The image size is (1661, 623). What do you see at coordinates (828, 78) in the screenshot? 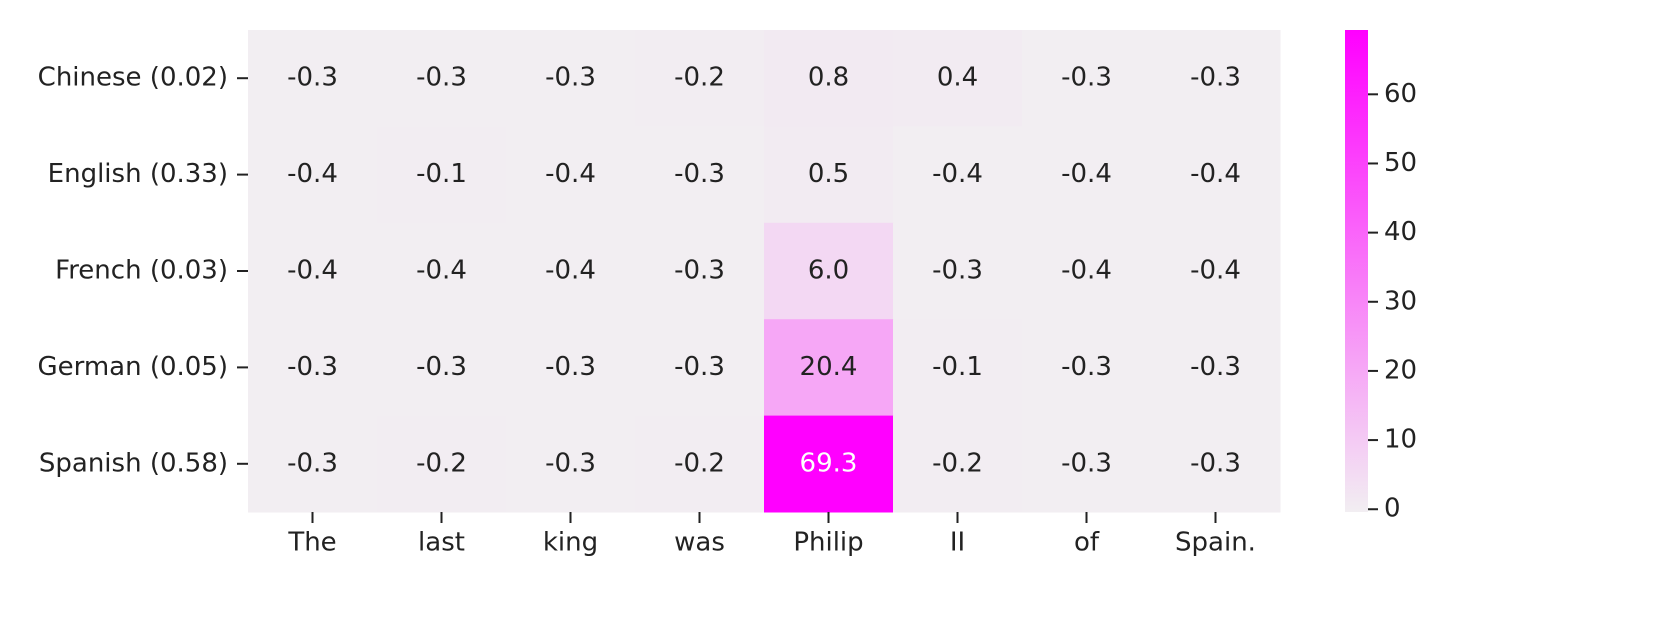
I see `cell-label: 0.8` at bounding box center [828, 78].